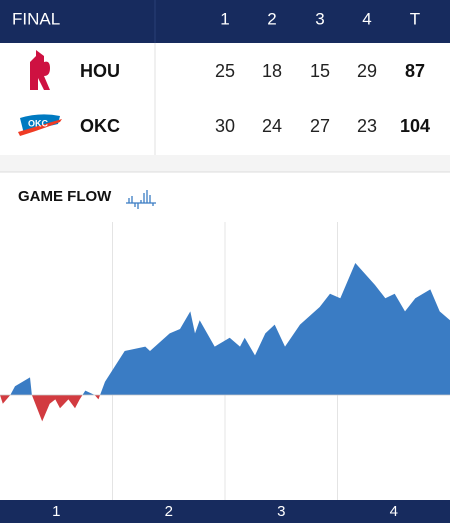  I want to click on quarter-score: 15, so click(320, 71).